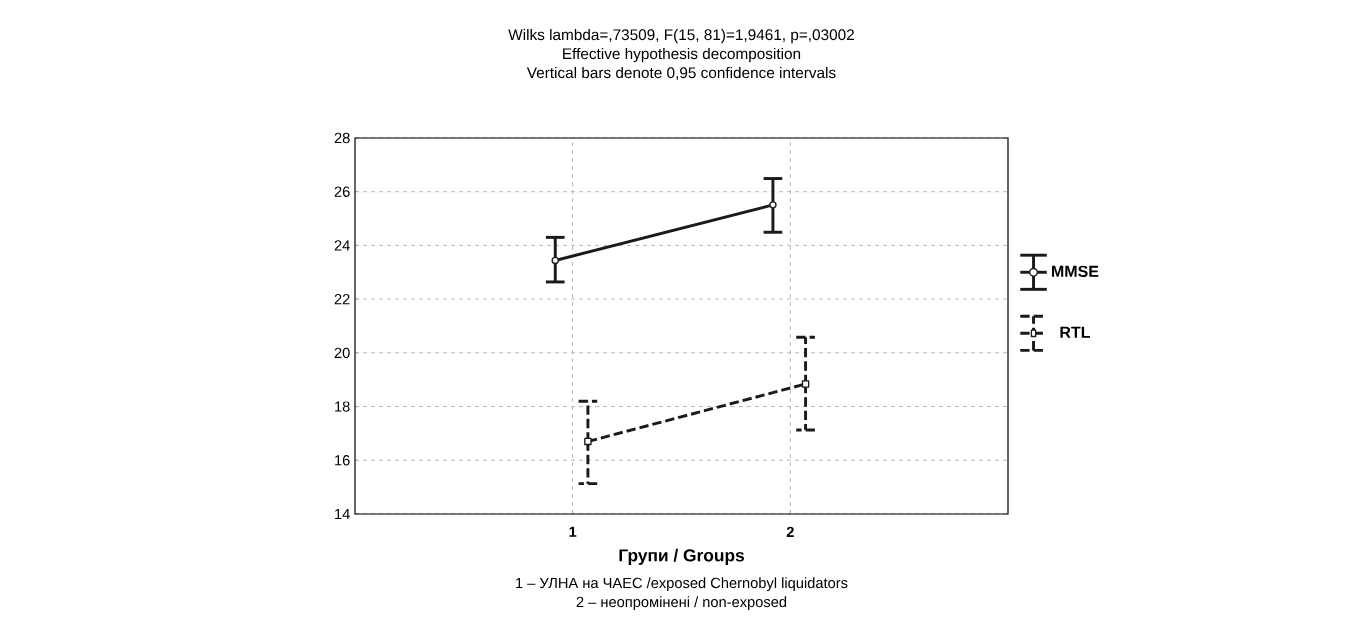 The image size is (1368, 631). What do you see at coordinates (342, 138) in the screenshot?
I see `y-tick-label: 28` at bounding box center [342, 138].